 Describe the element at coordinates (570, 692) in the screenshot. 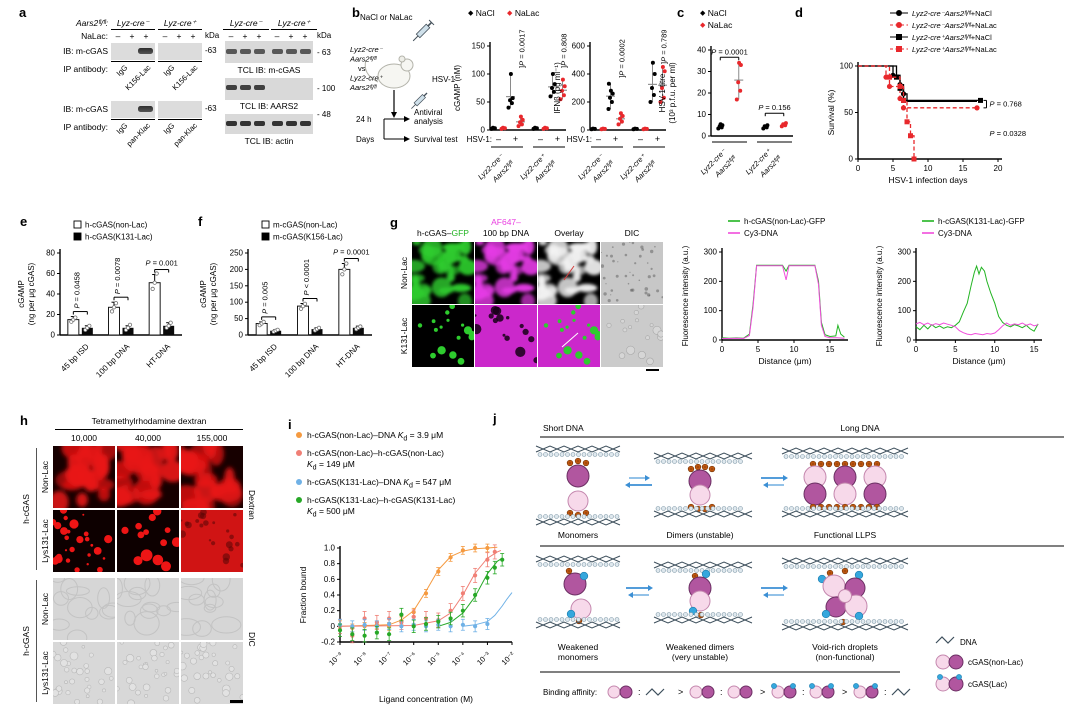

I see `svg-text: Binding affinity:` at that location.